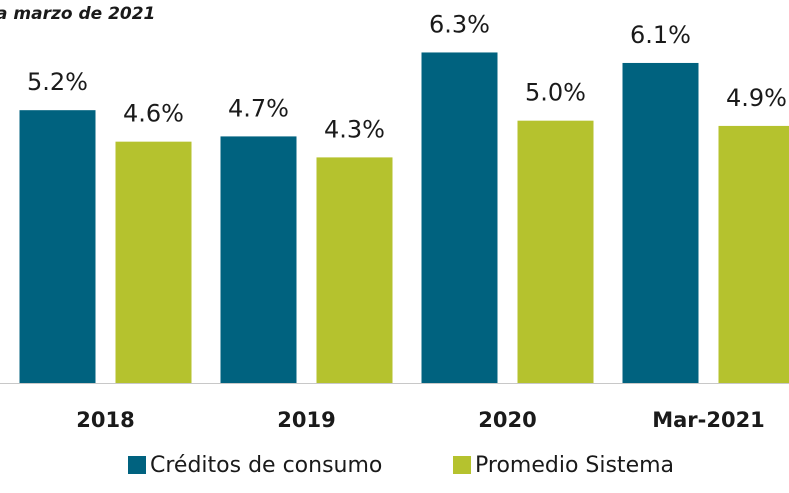  I want to click on value-label: 5.2%, so click(57, 82).